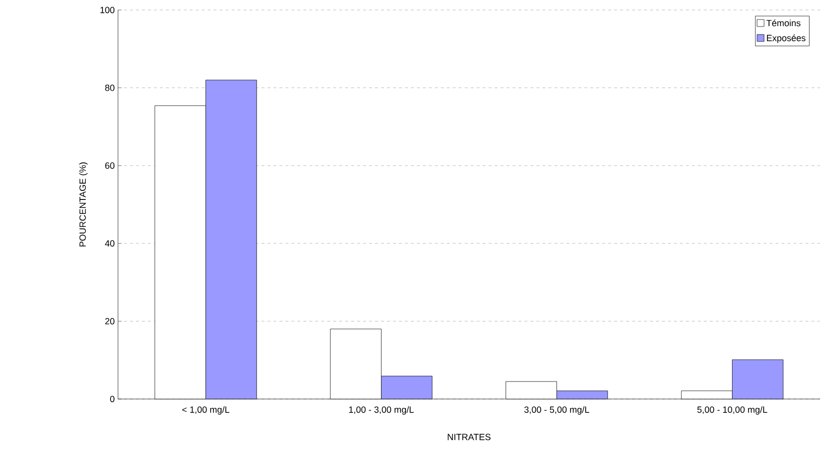 The image size is (825, 471). I want to click on y-axis-title: POURCENTAGE (%), so click(83, 204).